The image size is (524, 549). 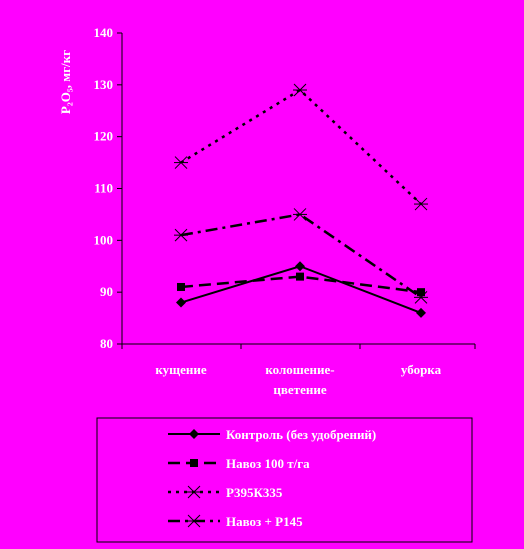 I want to click on x-tick-label: кущение, so click(x=181, y=369).